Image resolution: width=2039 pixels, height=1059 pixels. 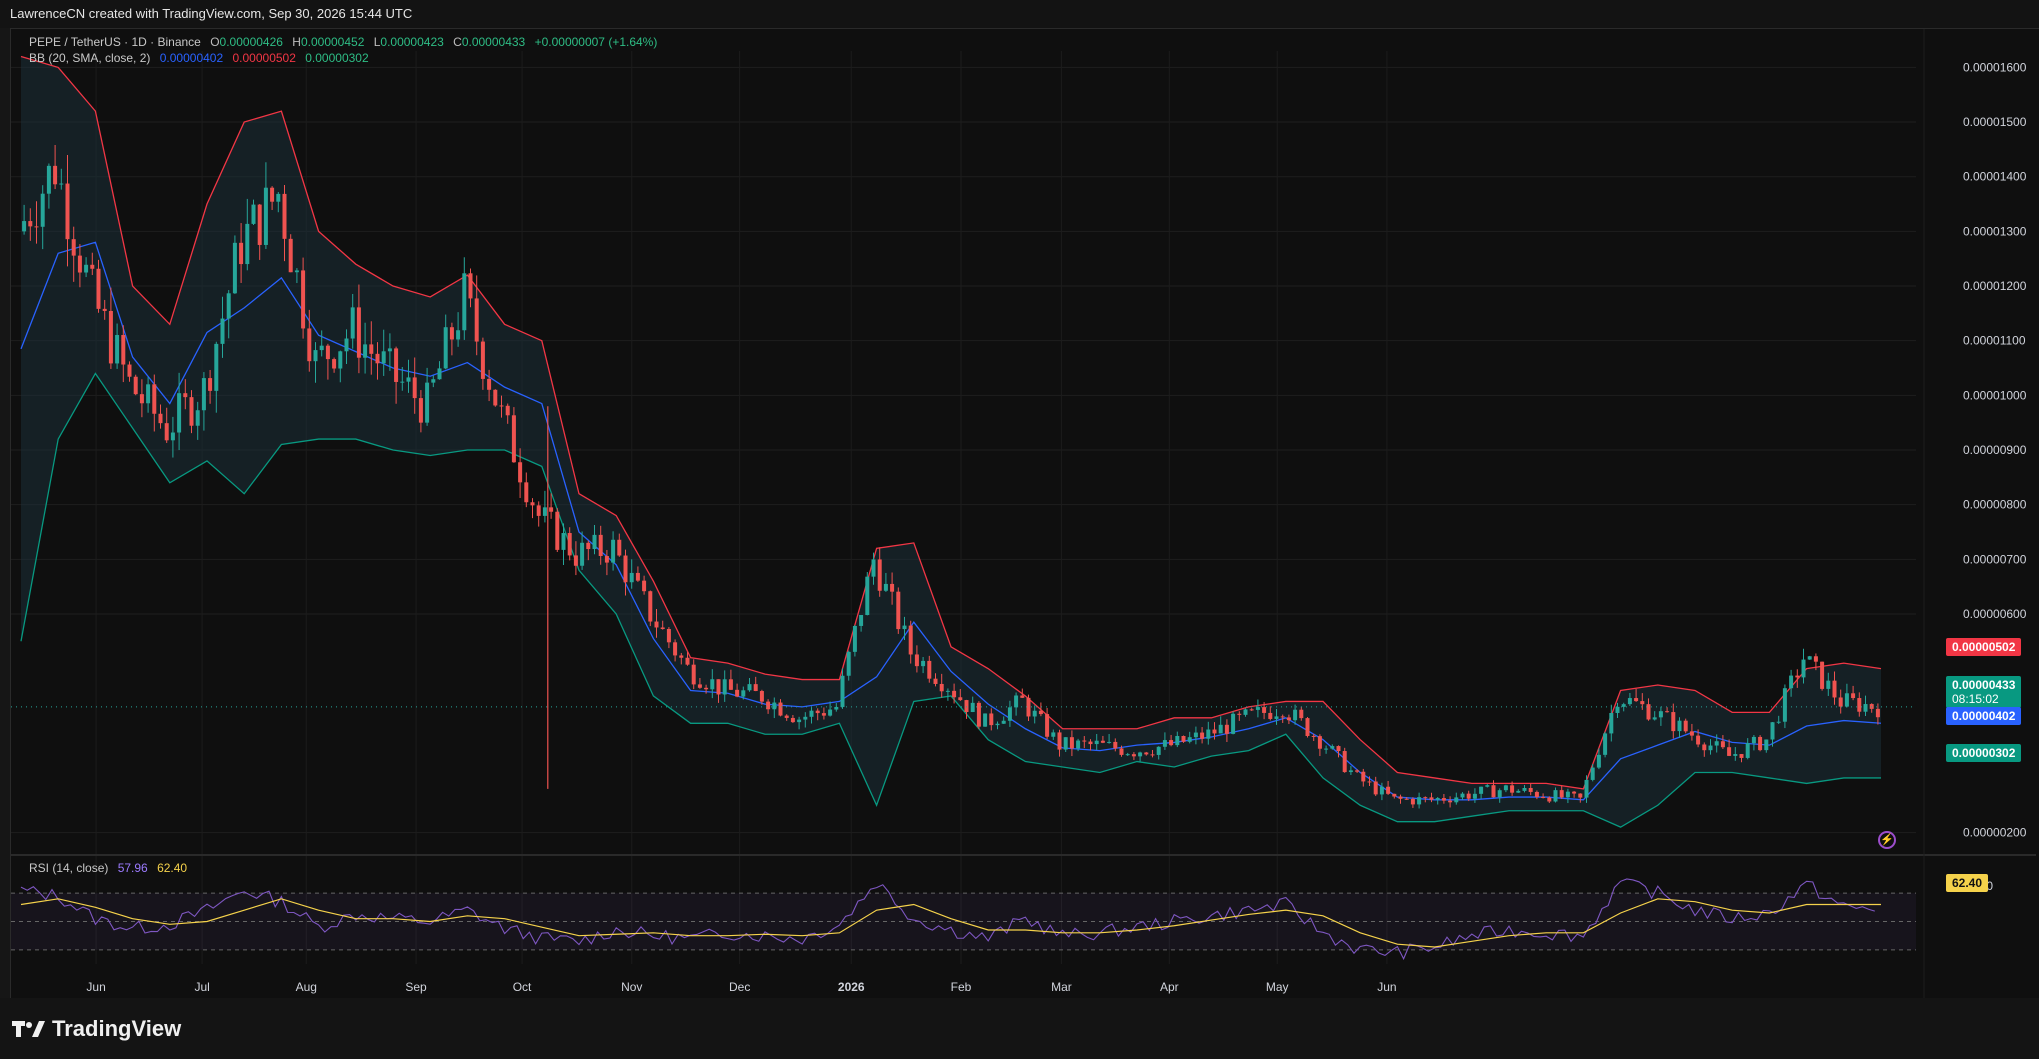 I want to click on y-tick-label: 0.00000900, so click(x=1995, y=450).